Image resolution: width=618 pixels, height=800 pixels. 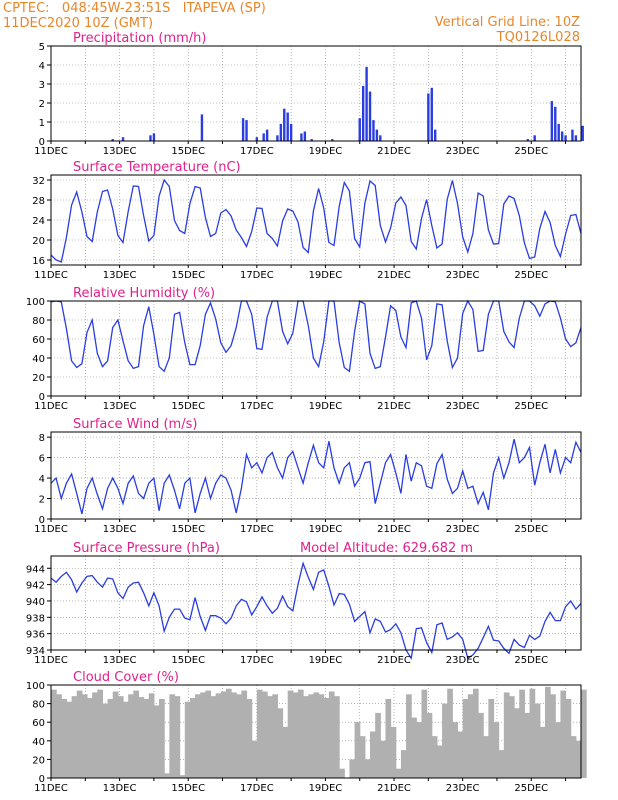 I want to click on y-tick-label: 8, so click(x=42, y=438).